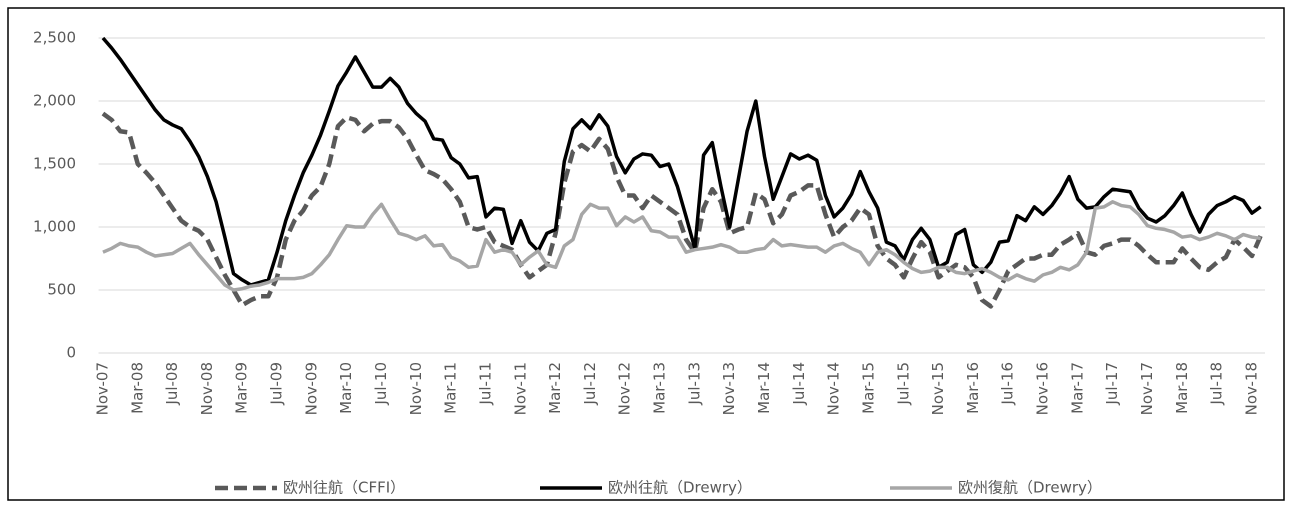 The height and width of the screenshot is (508, 1292). Describe the element at coordinates (61, 290) in the screenshot. I see `y-tick-label: 500` at that location.